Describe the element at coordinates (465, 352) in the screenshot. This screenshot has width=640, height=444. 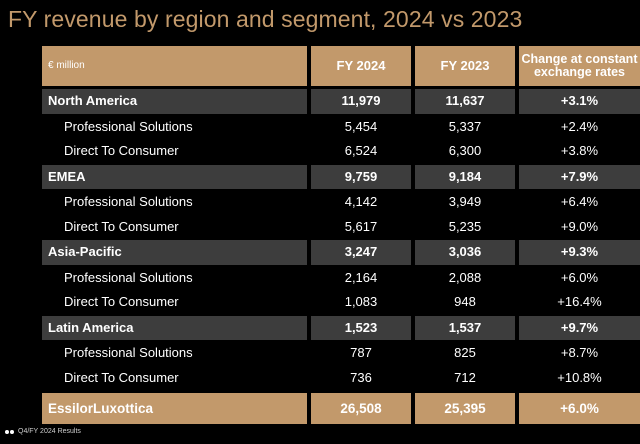
I see `fy2023-value: 825` at that location.